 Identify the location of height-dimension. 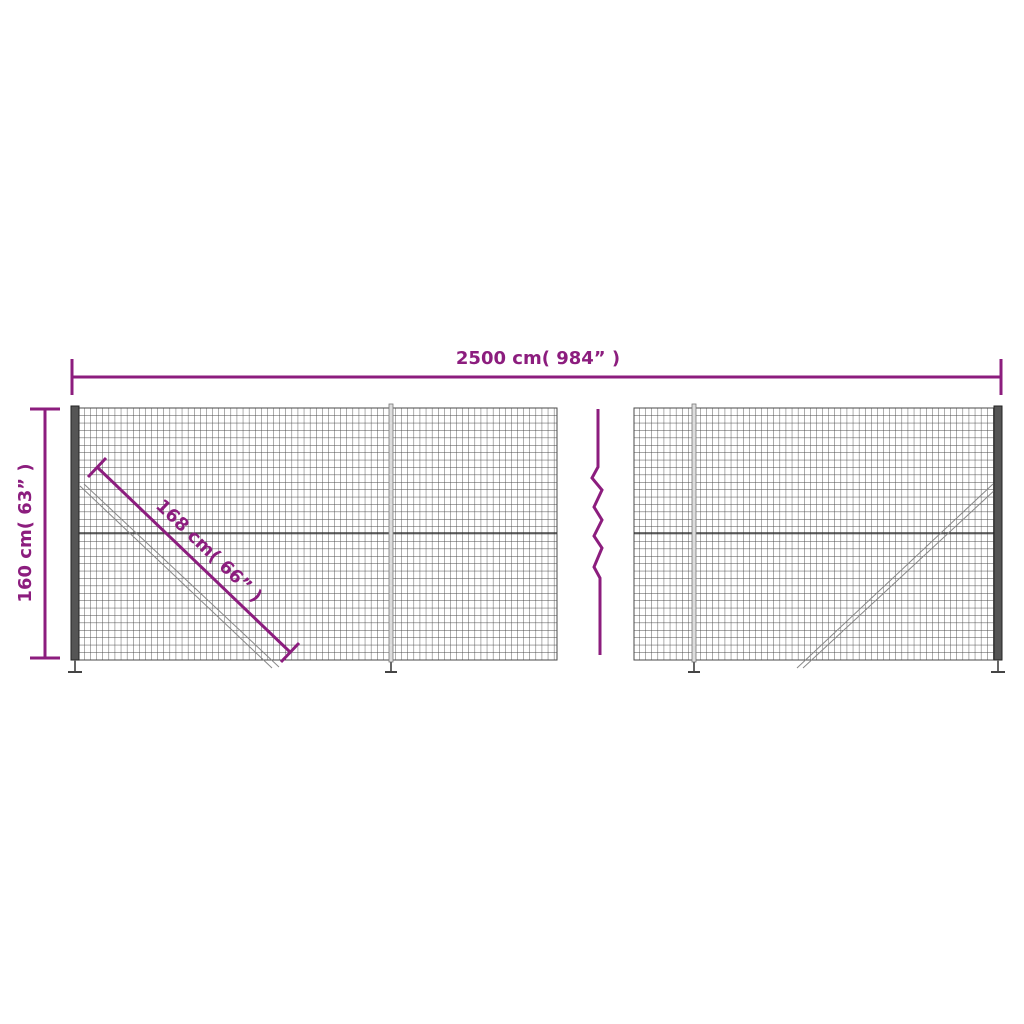
(45, 533).